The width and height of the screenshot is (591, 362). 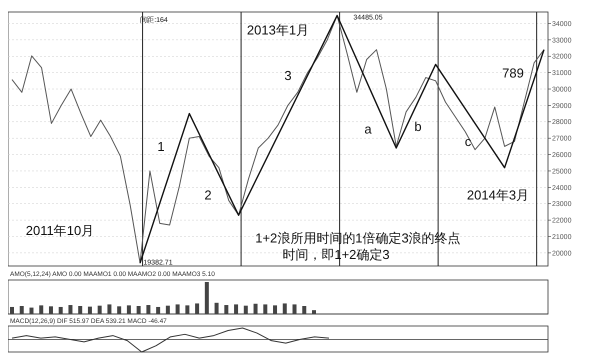 I want to click on annotation: 3, so click(x=288, y=76).